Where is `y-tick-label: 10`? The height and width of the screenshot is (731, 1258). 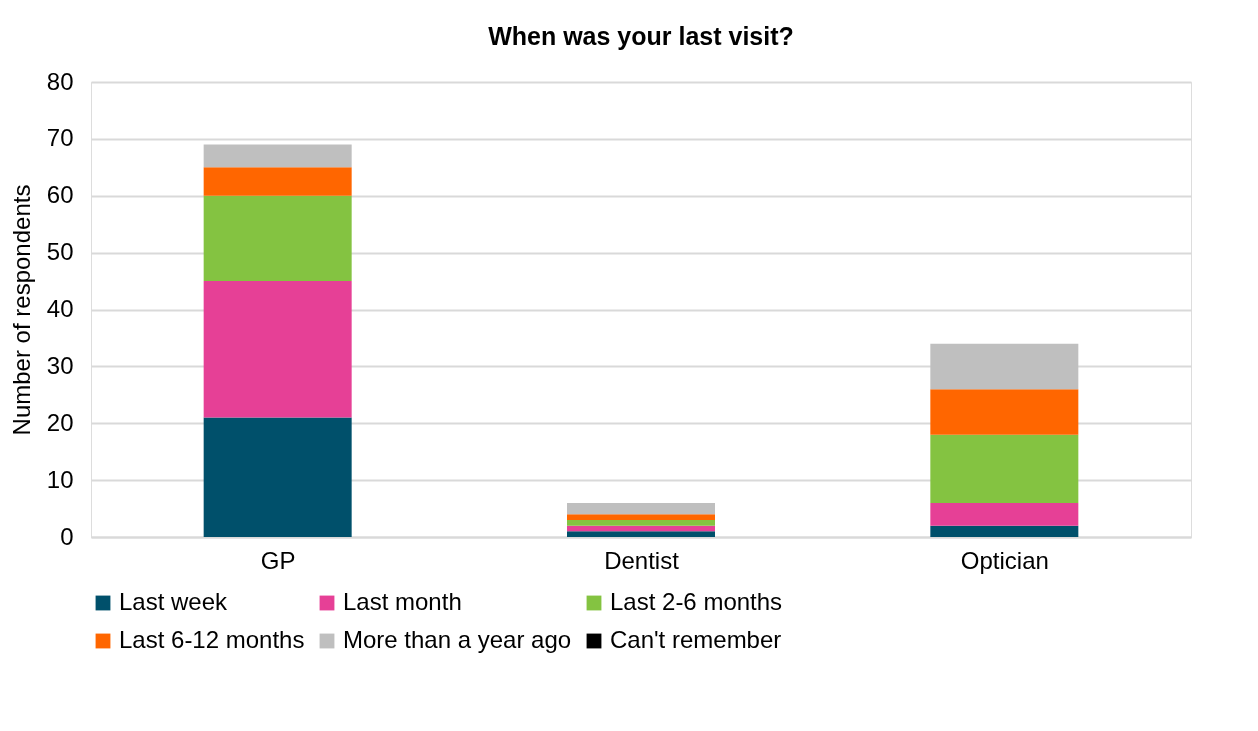
y-tick-label: 10 is located at coordinates (60, 479).